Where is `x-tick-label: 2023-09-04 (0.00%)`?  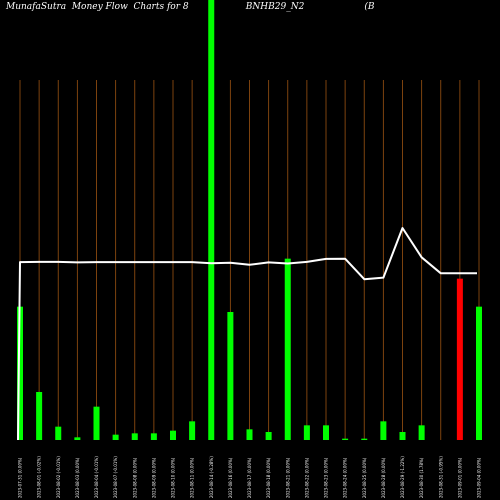 x-tick-label: 2023-09-04 (0.00%) is located at coordinates (479, 477).